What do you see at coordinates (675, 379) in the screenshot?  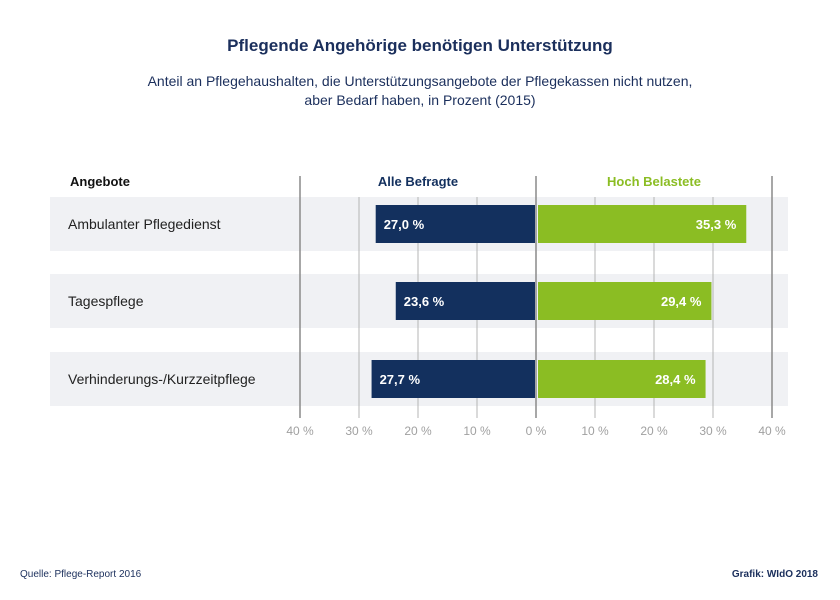 I see `data-label-hoch-belastete-3: 28,4 %` at bounding box center [675, 379].